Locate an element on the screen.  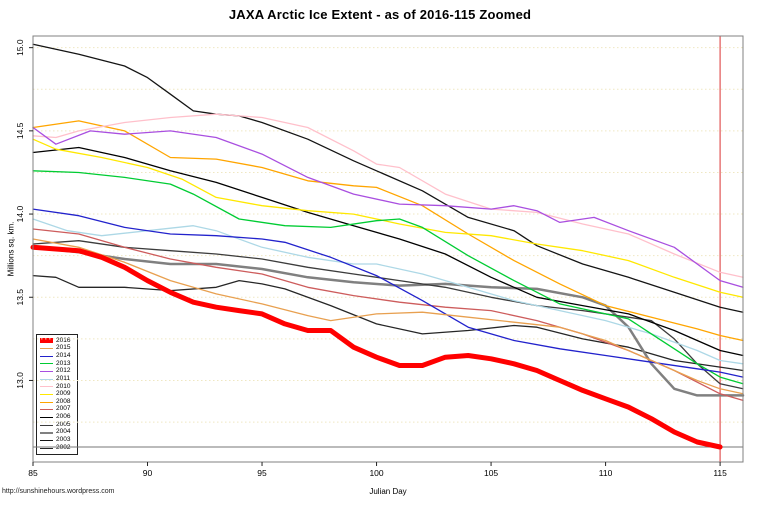
x-tick-label: 85 is located at coordinates (33, 473).